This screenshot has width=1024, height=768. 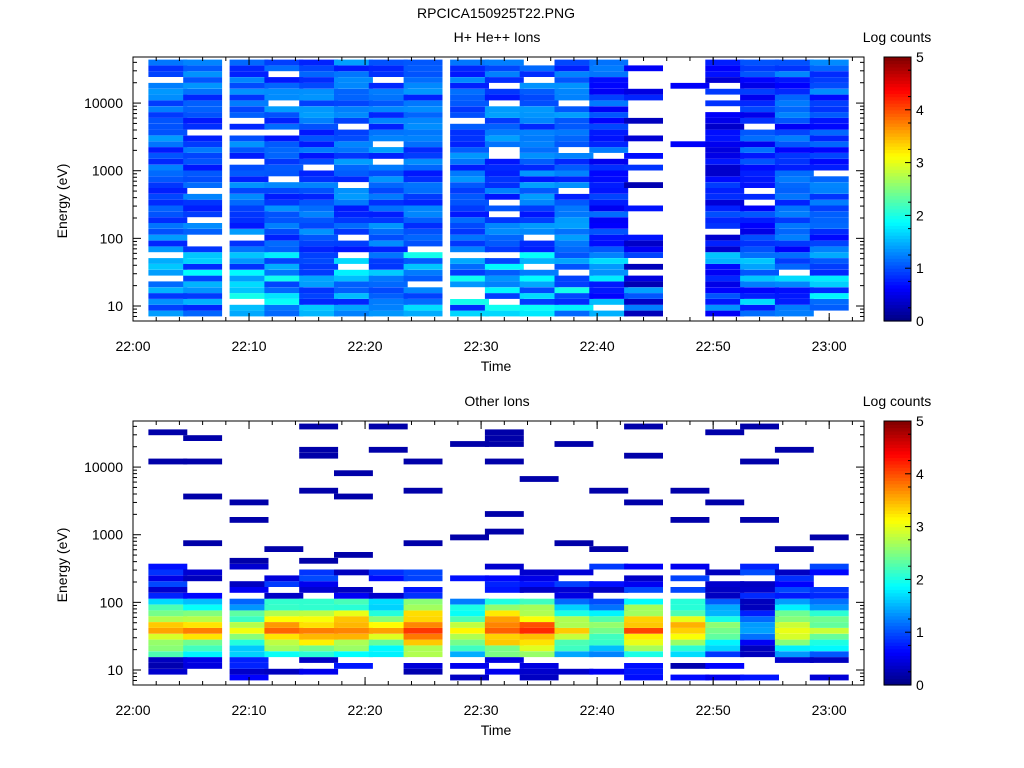 What do you see at coordinates (115, 670) in the screenshot?
I see `y-tick-label: 10` at bounding box center [115, 670].